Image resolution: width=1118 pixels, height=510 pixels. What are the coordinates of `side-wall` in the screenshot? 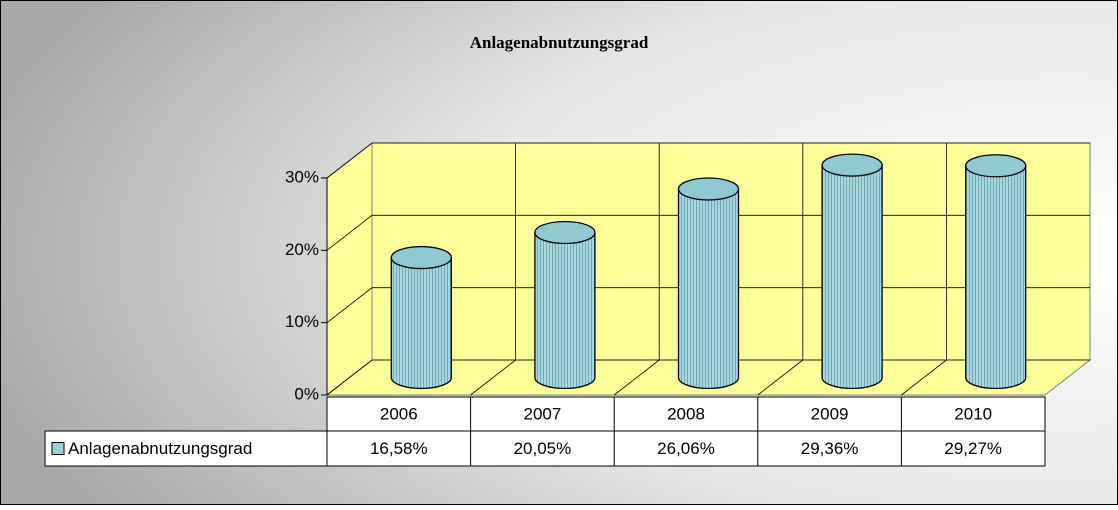 It's located at (349, 269).